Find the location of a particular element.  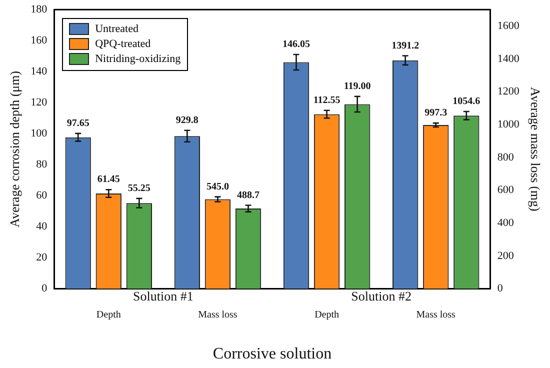

data-label: 488.7 is located at coordinates (248, 195).